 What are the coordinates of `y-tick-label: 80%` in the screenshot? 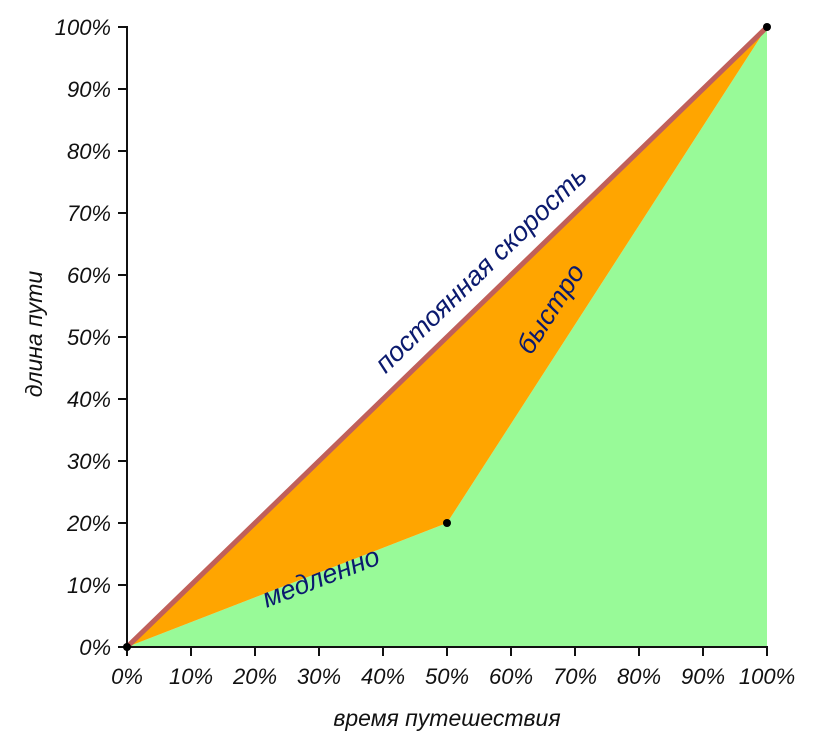 It's located at (89, 151).